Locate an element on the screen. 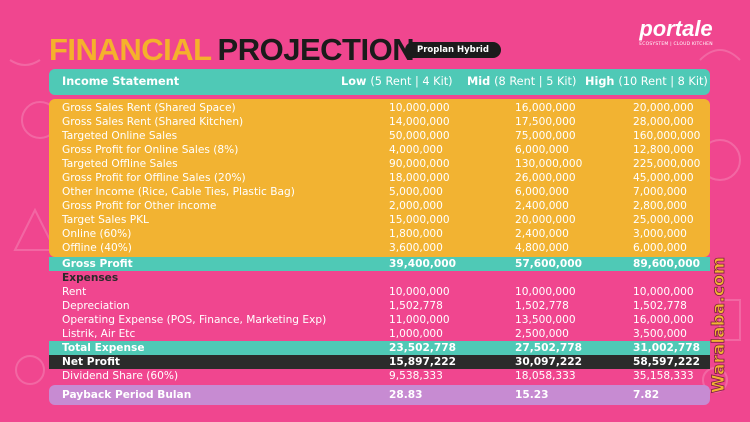 This screenshot has width=750, height=422. row-low: 18,000,000 is located at coordinates (419, 178).